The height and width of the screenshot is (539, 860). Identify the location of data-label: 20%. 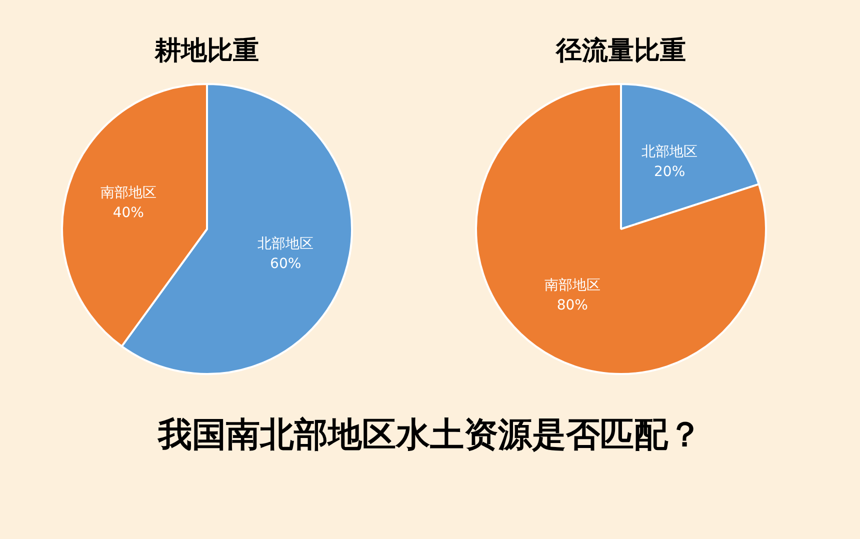
(670, 172).